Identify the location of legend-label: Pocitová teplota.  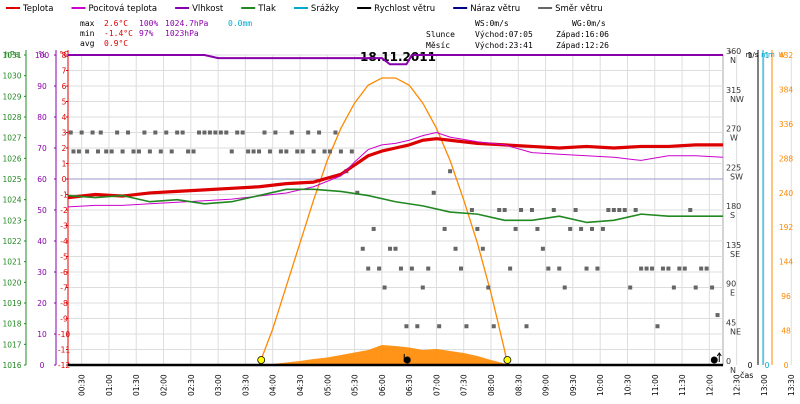
(122, 9).